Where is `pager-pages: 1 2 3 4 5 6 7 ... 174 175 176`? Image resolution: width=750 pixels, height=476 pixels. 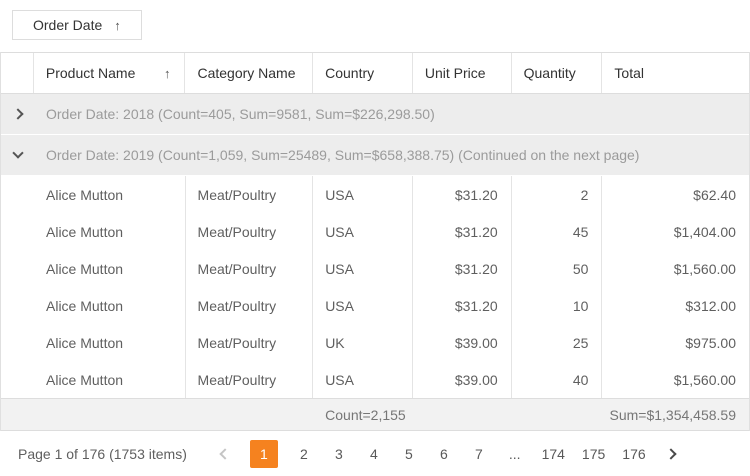
pager-pages: 1 2 3 4 5 6 7 ... 174 175 176 is located at coordinates (448, 453).